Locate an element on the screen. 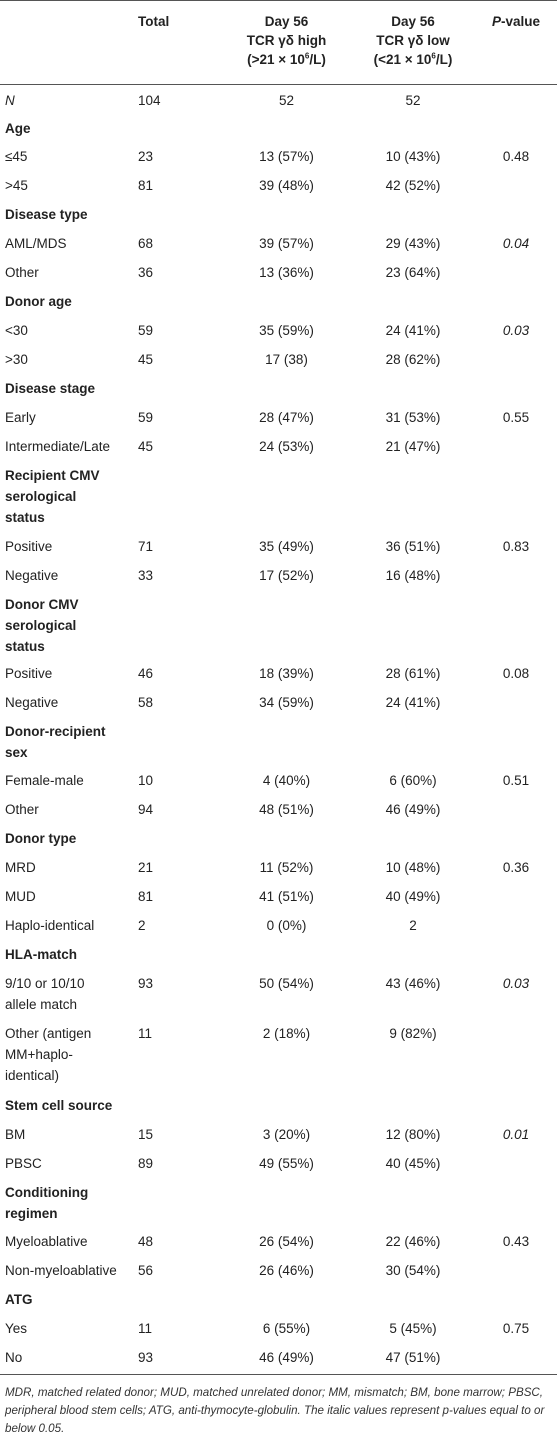 This screenshot has height=1438, width=557. section-label-line: regimen is located at coordinates (31, 1213).